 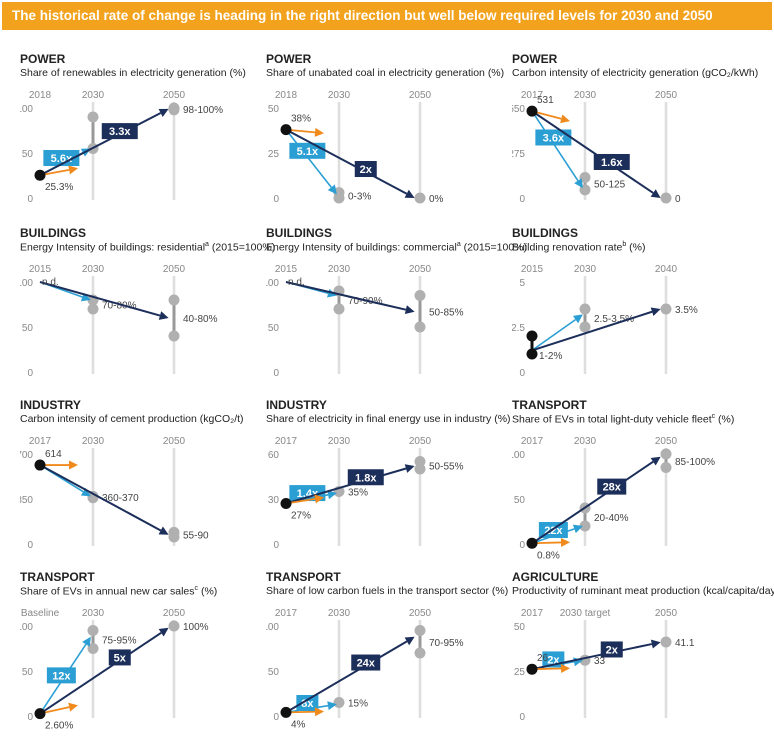 I want to click on svg-text: 28x, so click(x=612, y=488).